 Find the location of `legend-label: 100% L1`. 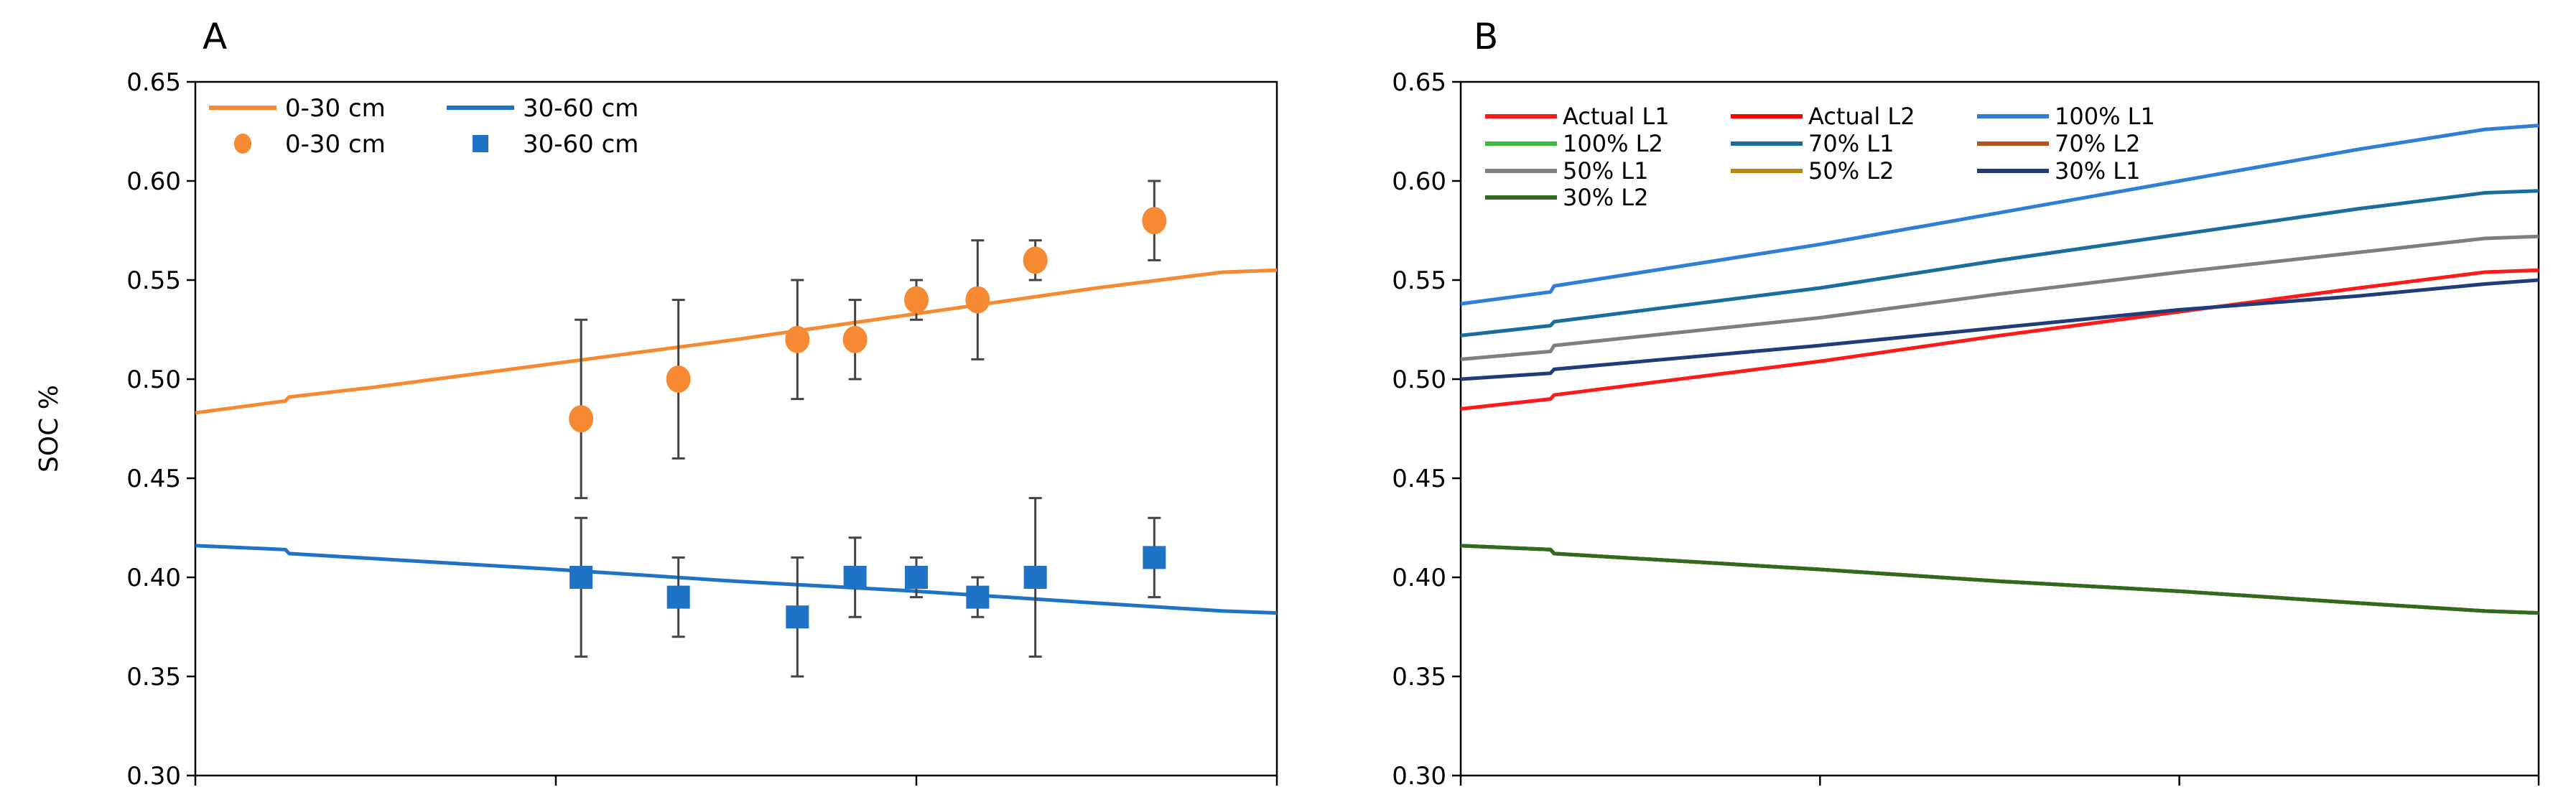

legend-label: 100% L1 is located at coordinates (2105, 116).